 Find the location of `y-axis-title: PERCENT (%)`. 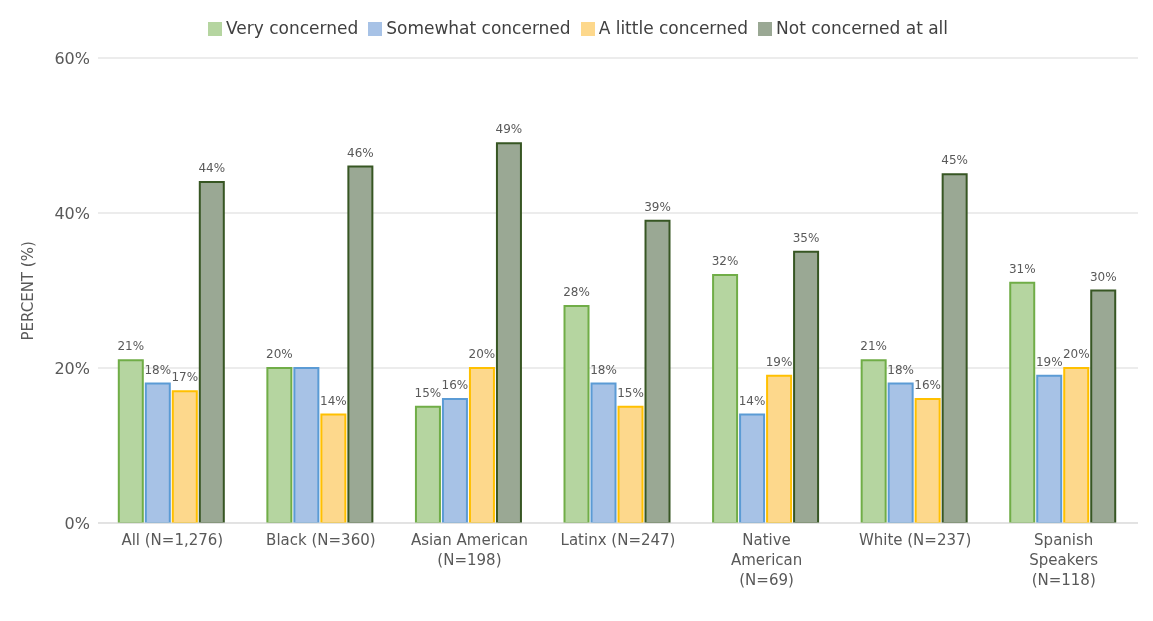

y-axis-title: PERCENT (%) is located at coordinates (28, 291).